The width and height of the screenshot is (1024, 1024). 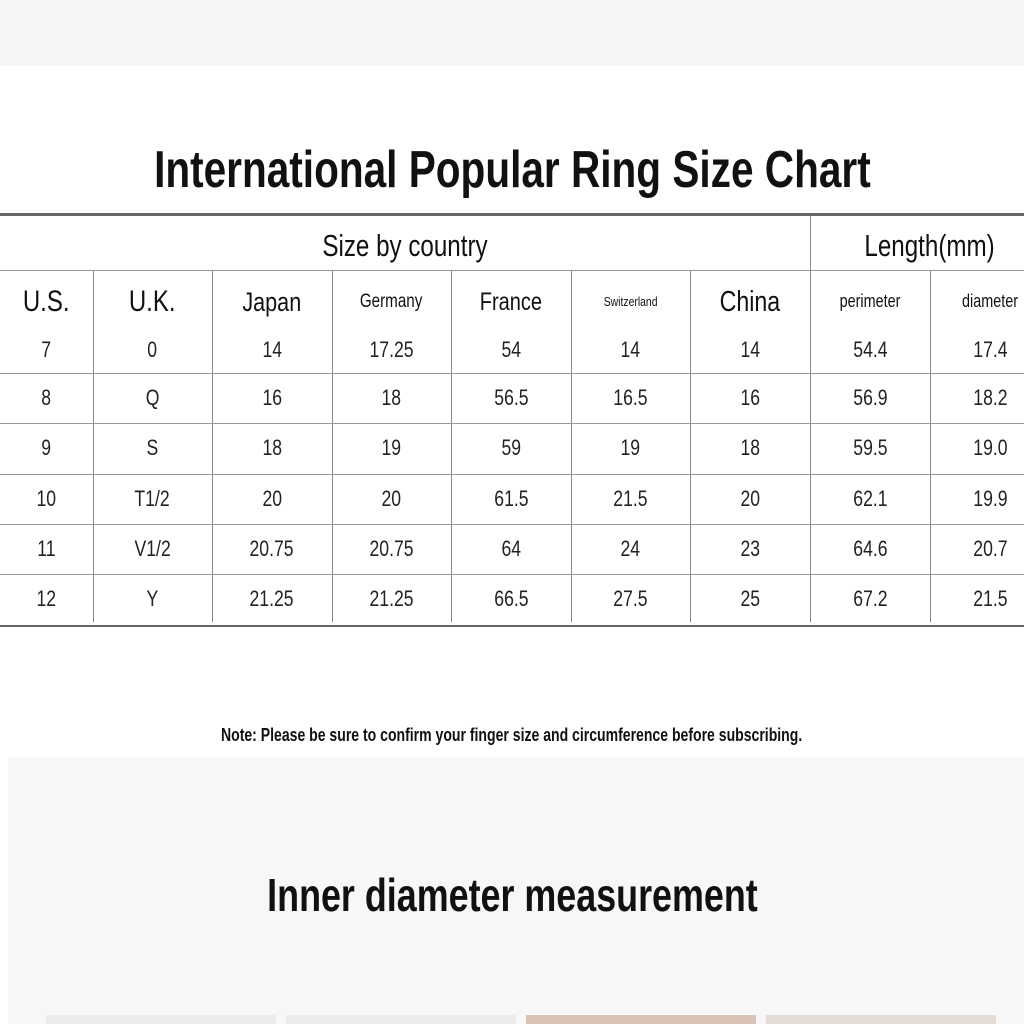 I want to click on column-header: China, so click(x=750, y=302).